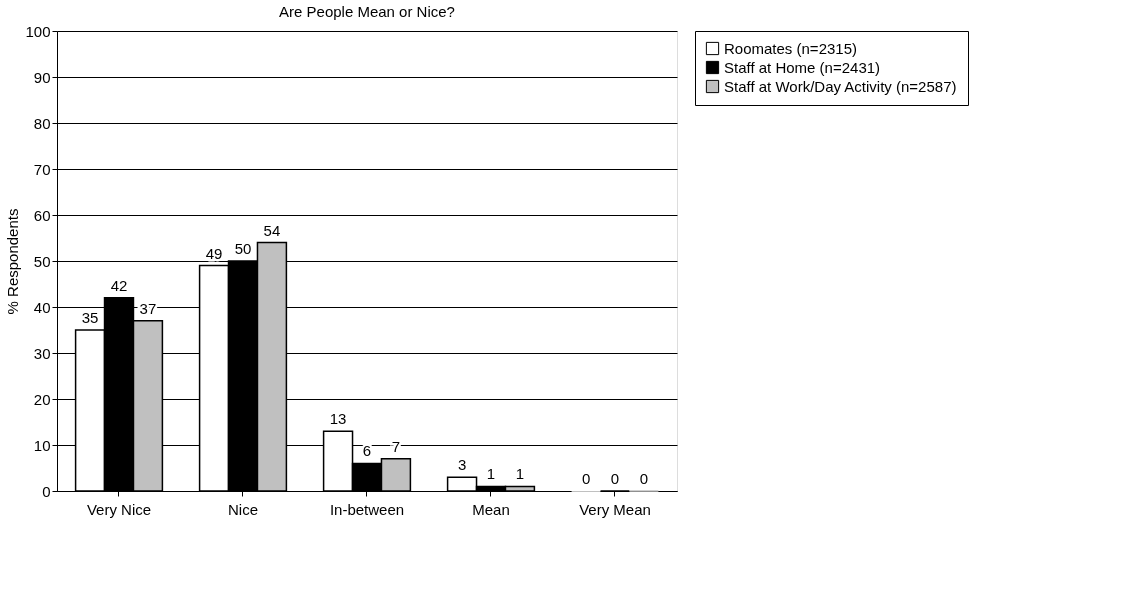  Describe the element at coordinates (367, 11) in the screenshot. I see `chart-title: Are People Mean or Nice?` at that location.